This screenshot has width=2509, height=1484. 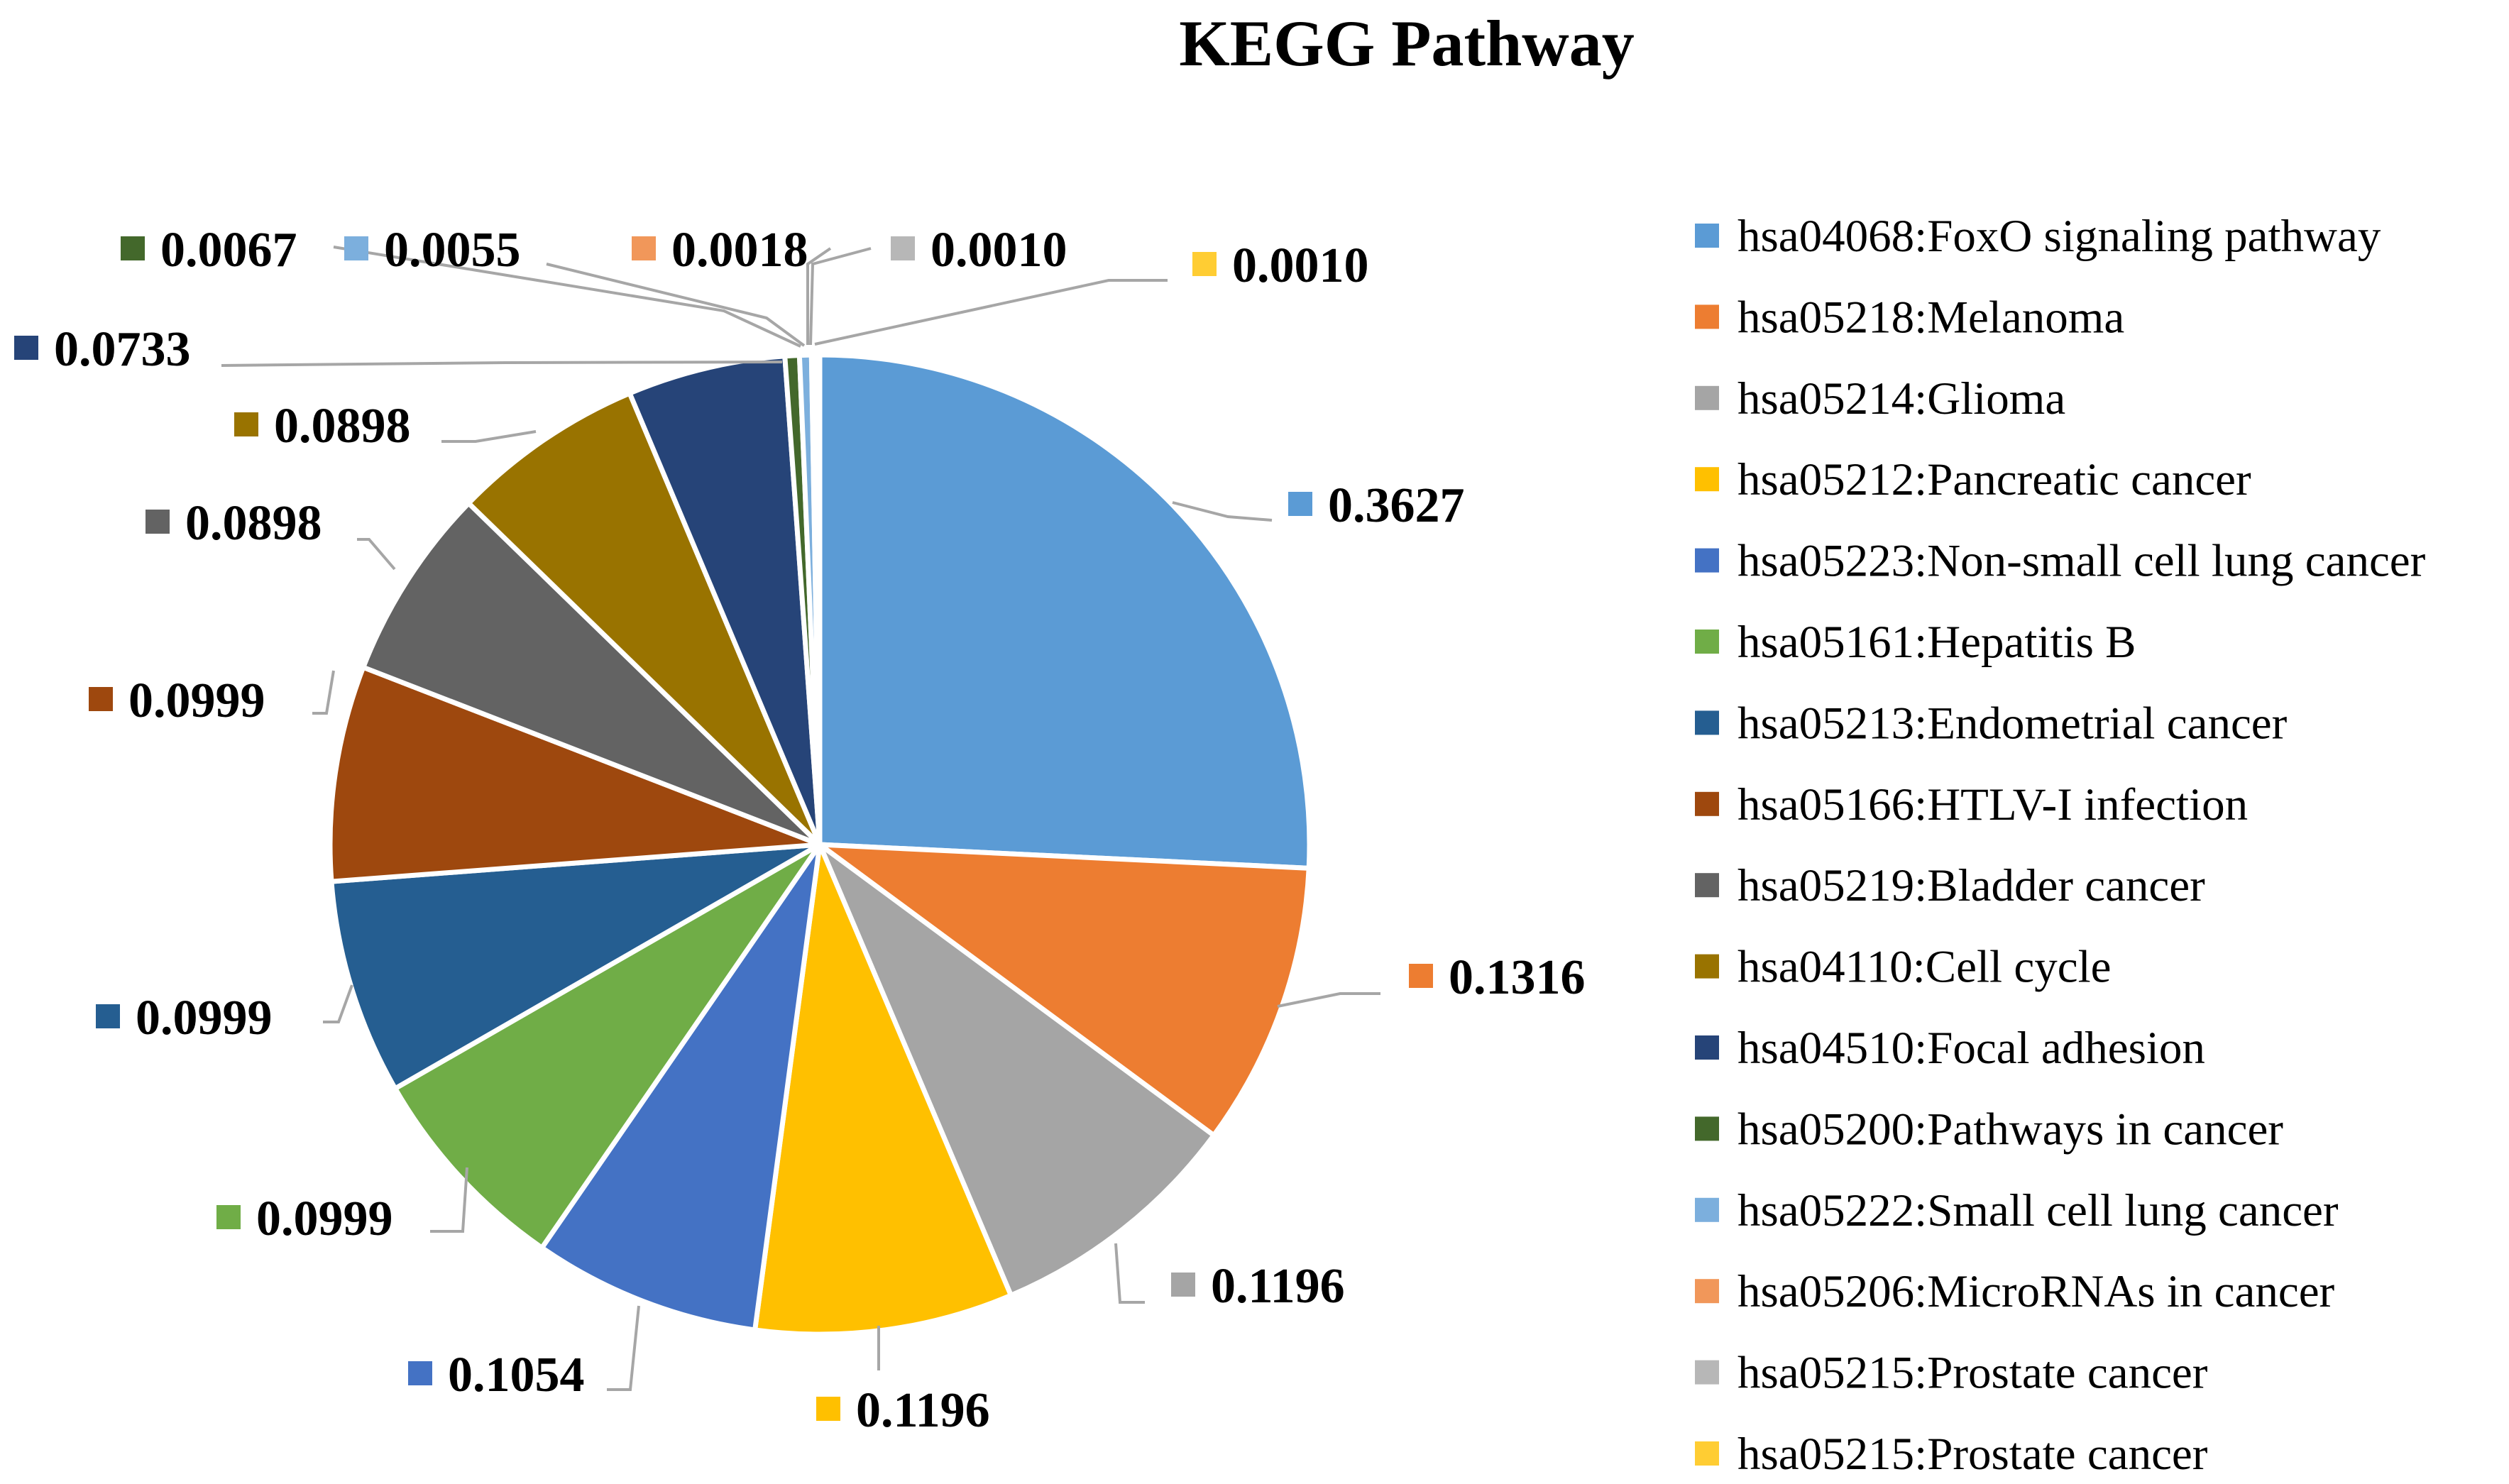 I want to click on legend-item-13: hsa05222:Small cell lung cancer, so click(x=2017, y=1210).